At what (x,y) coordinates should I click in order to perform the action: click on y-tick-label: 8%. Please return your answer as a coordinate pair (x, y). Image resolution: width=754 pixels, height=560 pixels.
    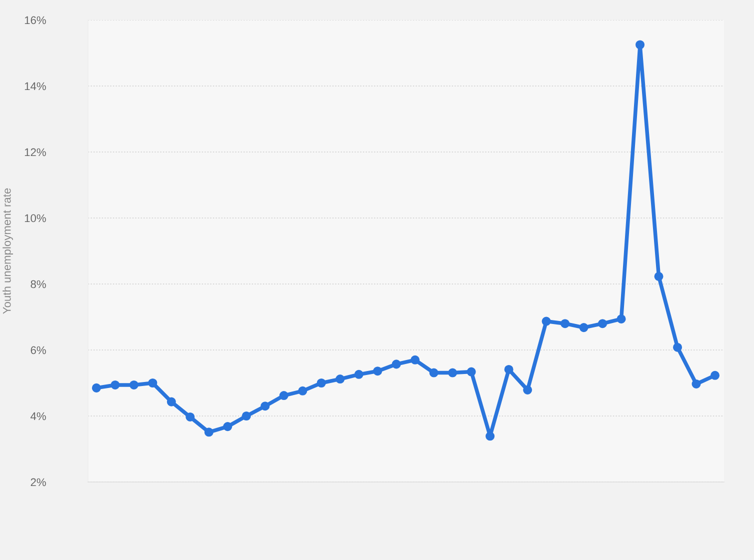
    Looking at the image, I should click on (38, 284).